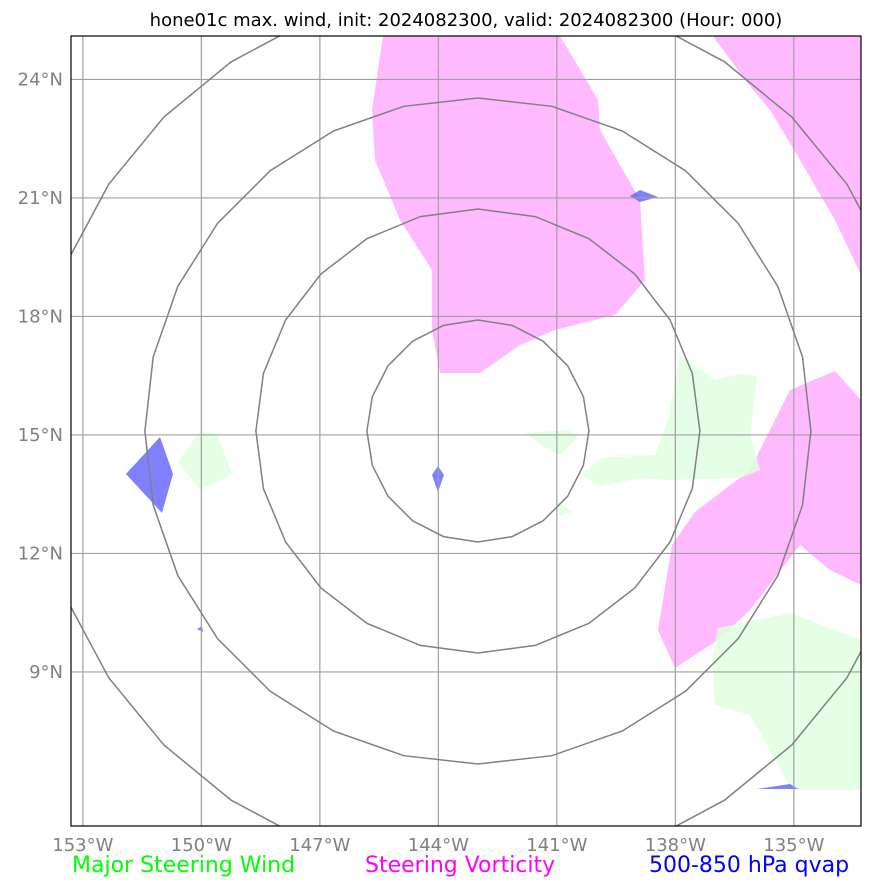  Describe the element at coordinates (793, 845) in the screenshot. I see `longitude-label: 135°W` at that location.